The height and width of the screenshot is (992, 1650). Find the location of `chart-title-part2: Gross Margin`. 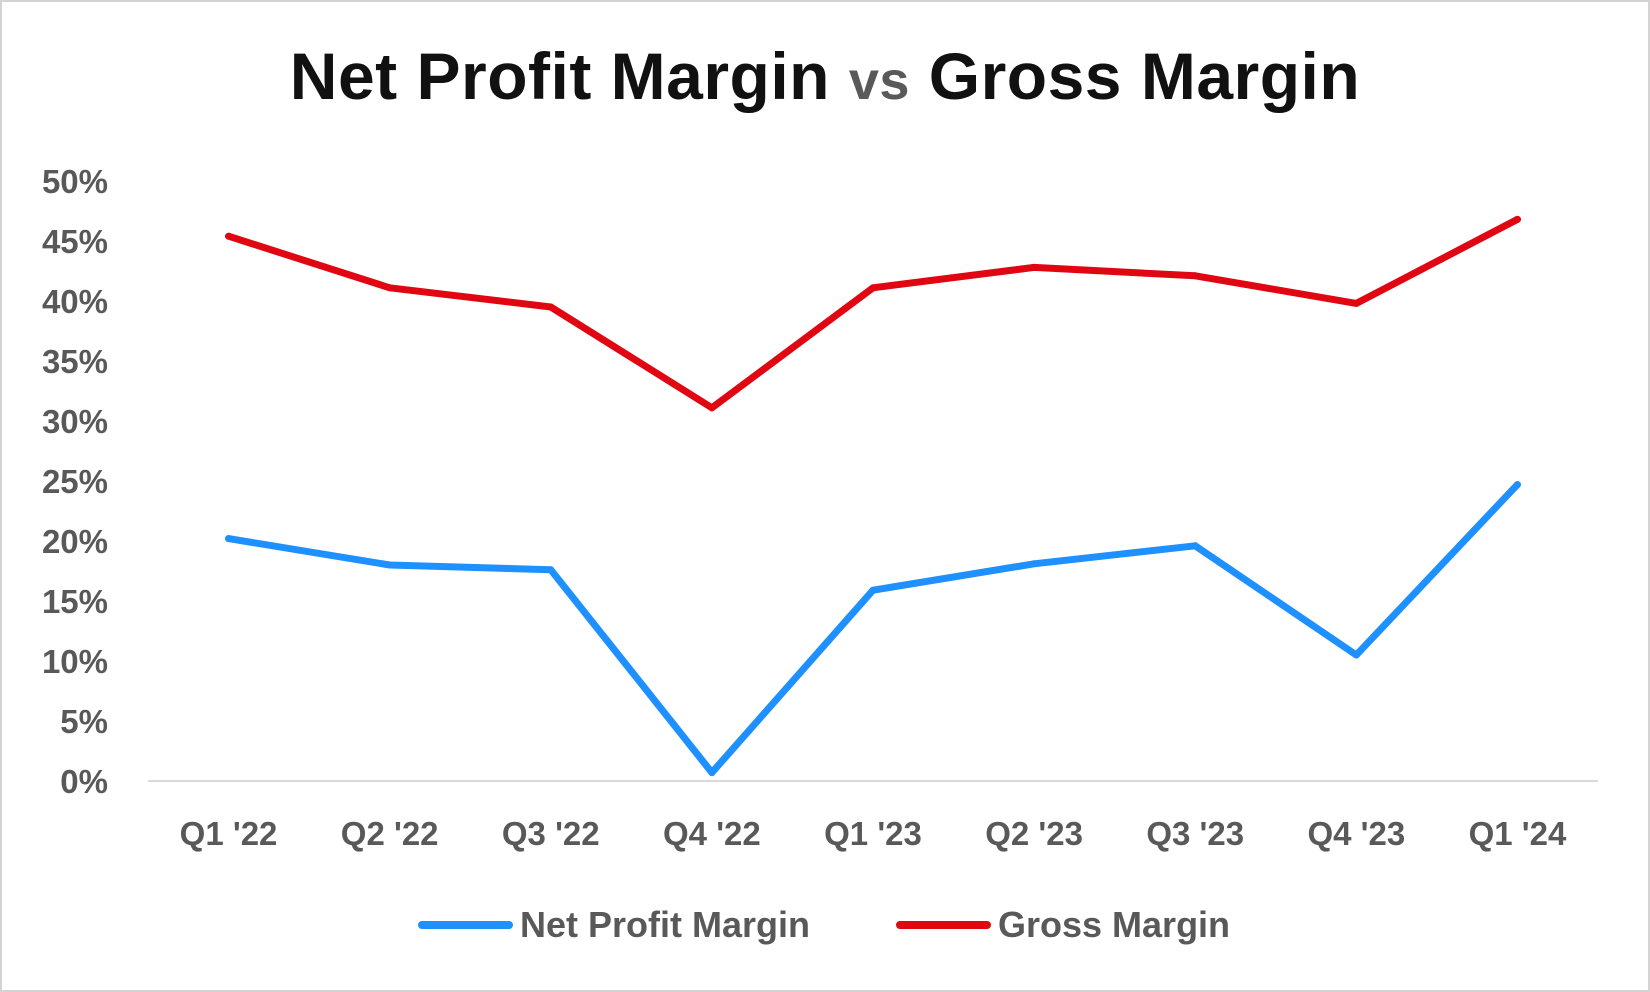

chart-title-part2: Gross Margin is located at coordinates (1144, 76).